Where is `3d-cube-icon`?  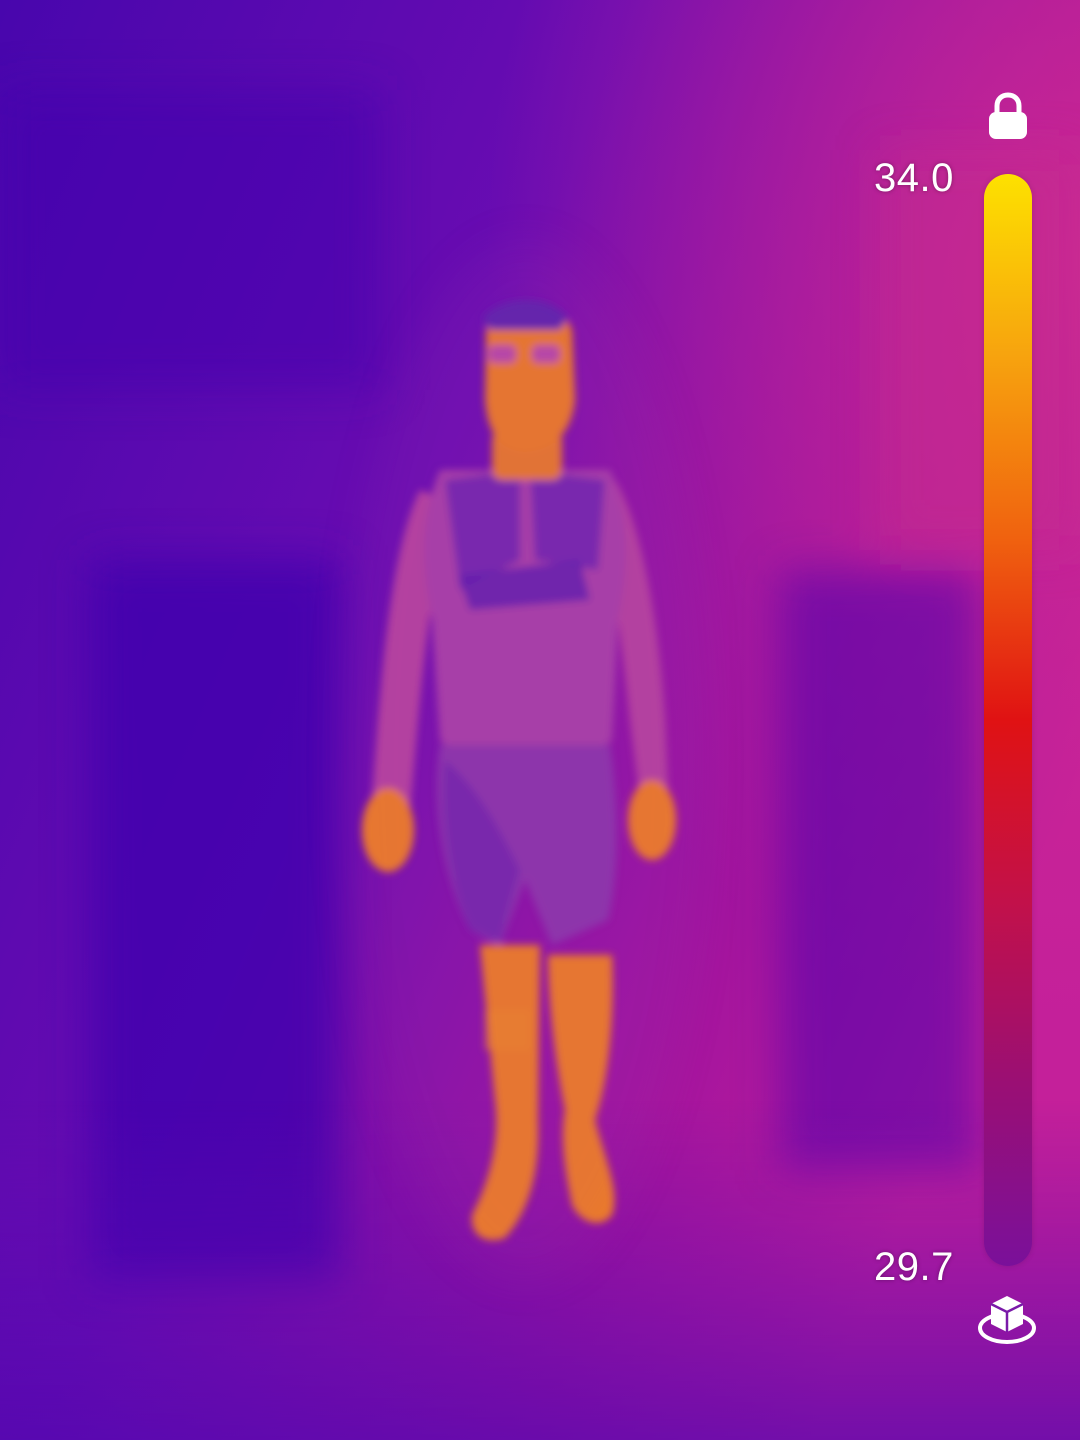 3d-cube-icon is located at coordinates (1007, 1320).